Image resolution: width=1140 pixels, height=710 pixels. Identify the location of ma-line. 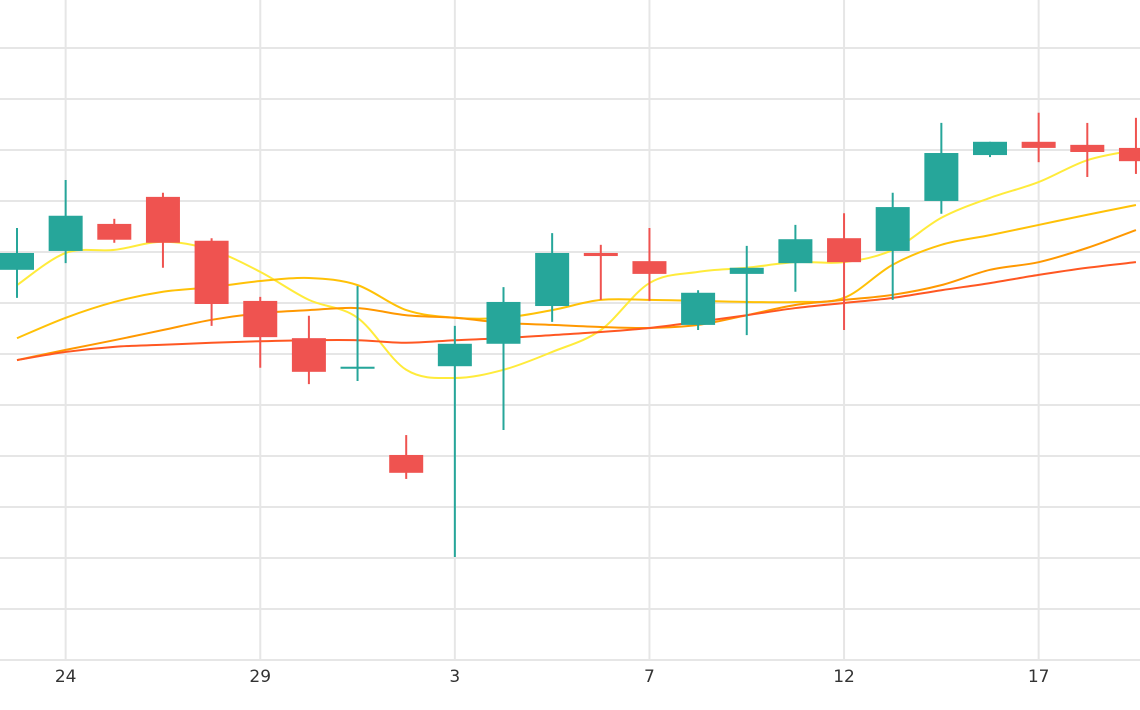
(576, 311).